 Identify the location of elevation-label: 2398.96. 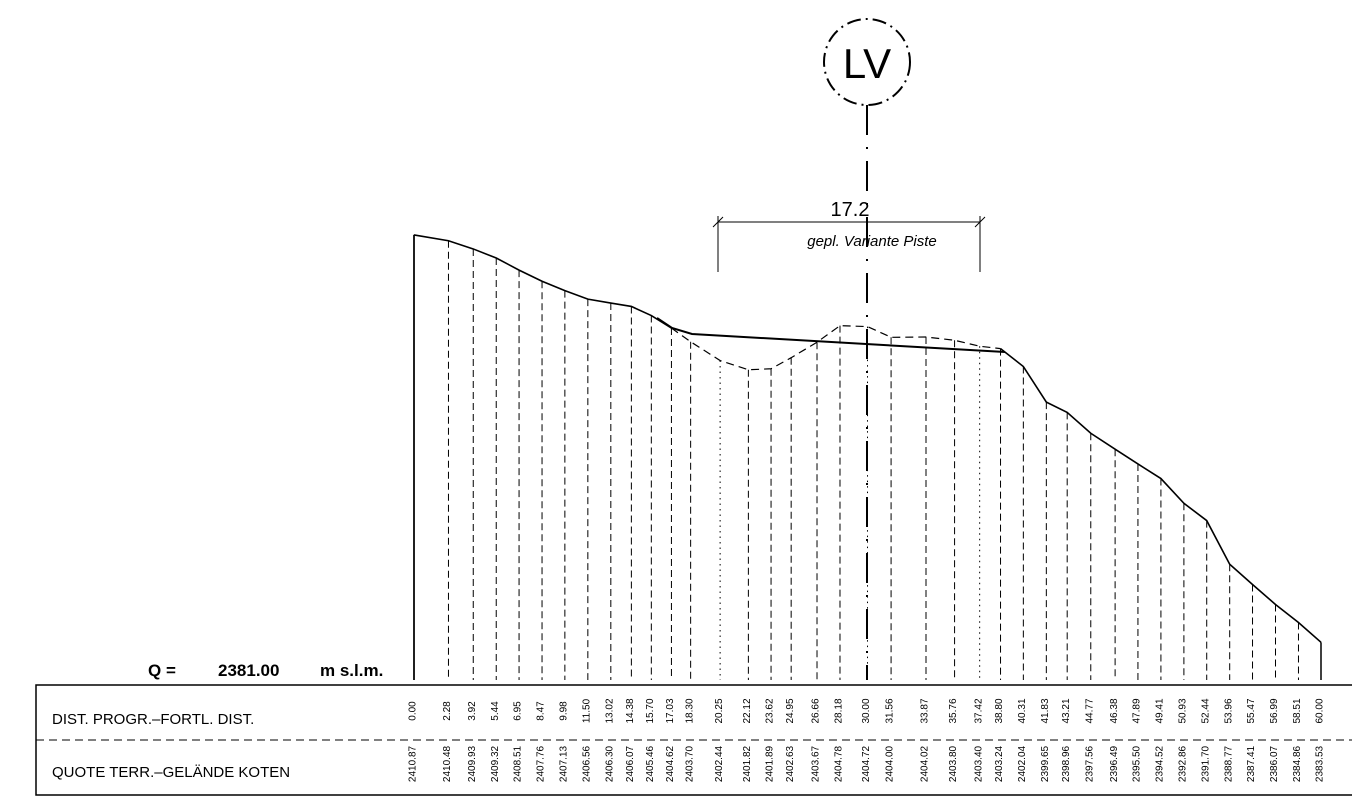
(1066, 763).